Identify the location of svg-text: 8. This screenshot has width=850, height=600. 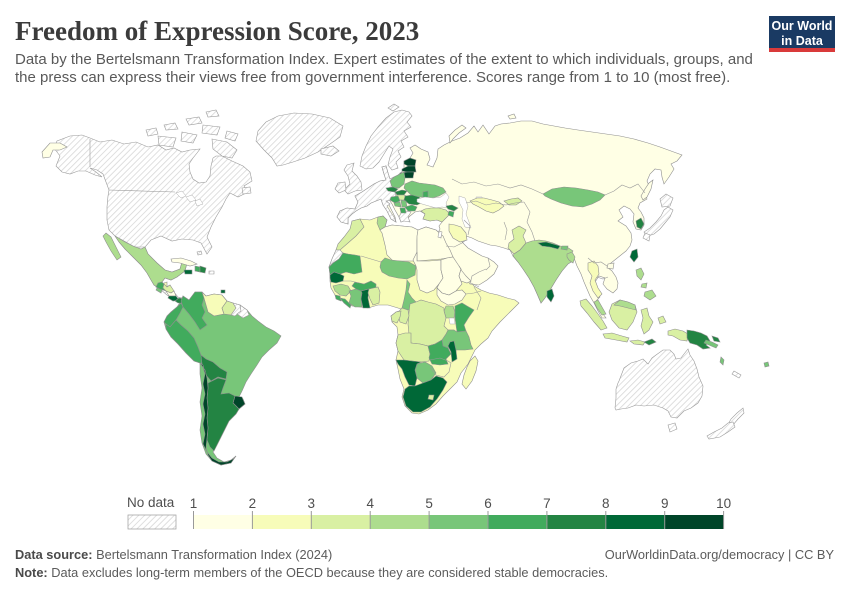
(606, 503).